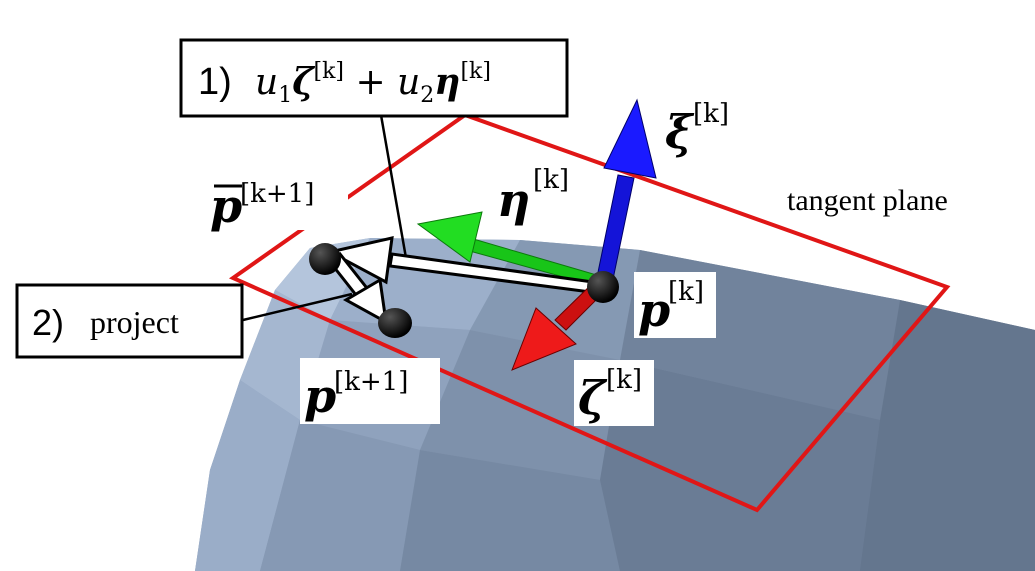 This screenshot has height=571, width=1035. What do you see at coordinates (603, 287) in the screenshot?
I see `point-p-k` at bounding box center [603, 287].